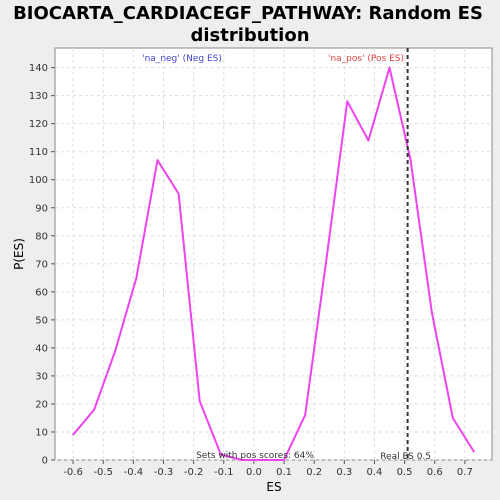 The image size is (500, 500). I want to click on x-tick-label: 0.5, so click(405, 472).